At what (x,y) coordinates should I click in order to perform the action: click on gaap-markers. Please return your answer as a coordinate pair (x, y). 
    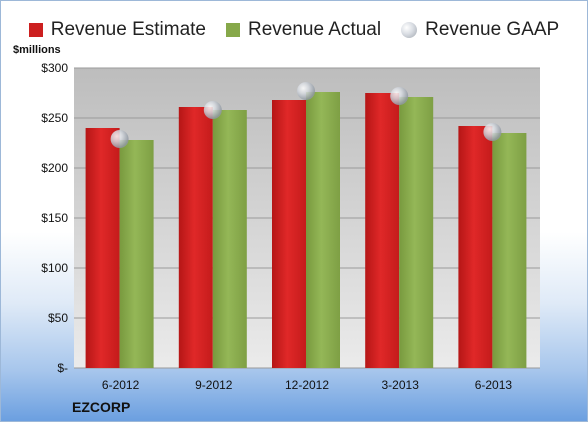
    Looking at the image, I should click on (306, 115).